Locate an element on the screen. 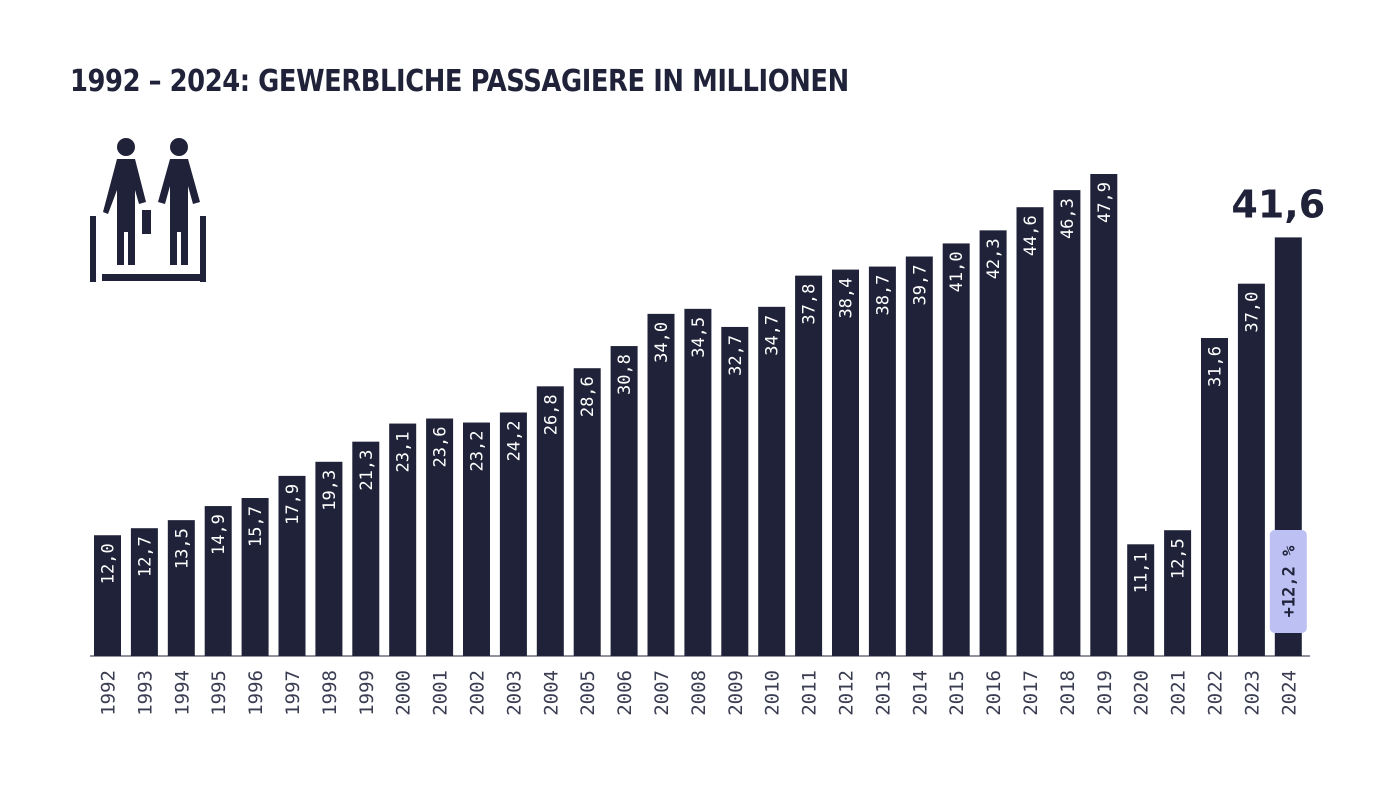 This screenshot has width=1400, height=800. bar-2022 is located at coordinates (1214, 497).